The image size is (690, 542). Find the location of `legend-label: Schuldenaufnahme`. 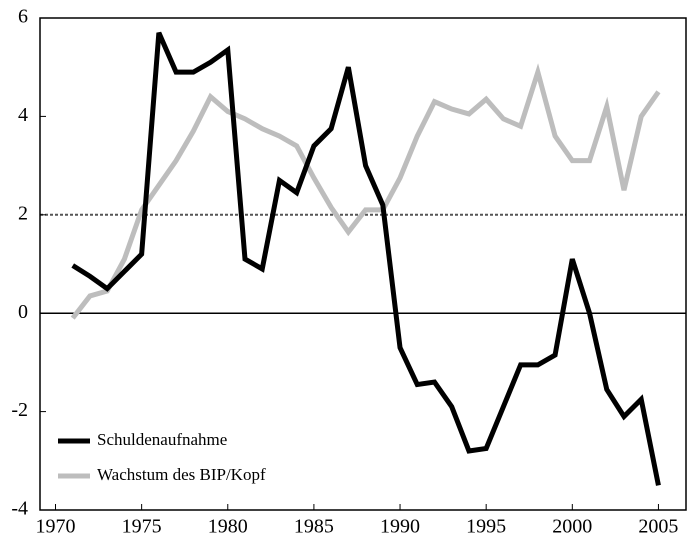

legend-label: Schuldenaufnahme is located at coordinates (162, 439).